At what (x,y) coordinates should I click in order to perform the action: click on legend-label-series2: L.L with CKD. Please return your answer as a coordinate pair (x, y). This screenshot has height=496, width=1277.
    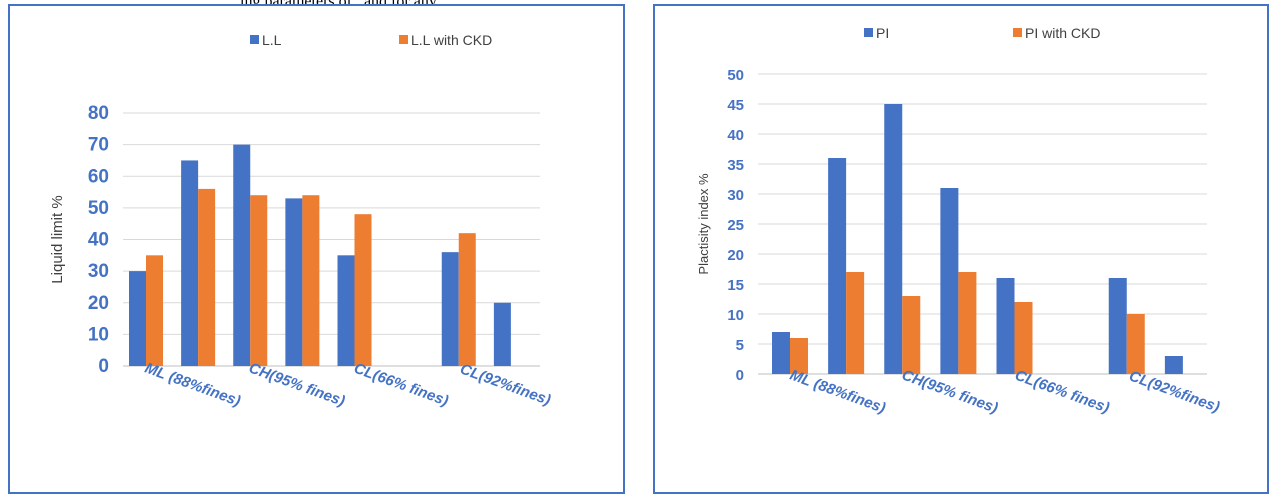
    Looking at the image, I should click on (451, 40).